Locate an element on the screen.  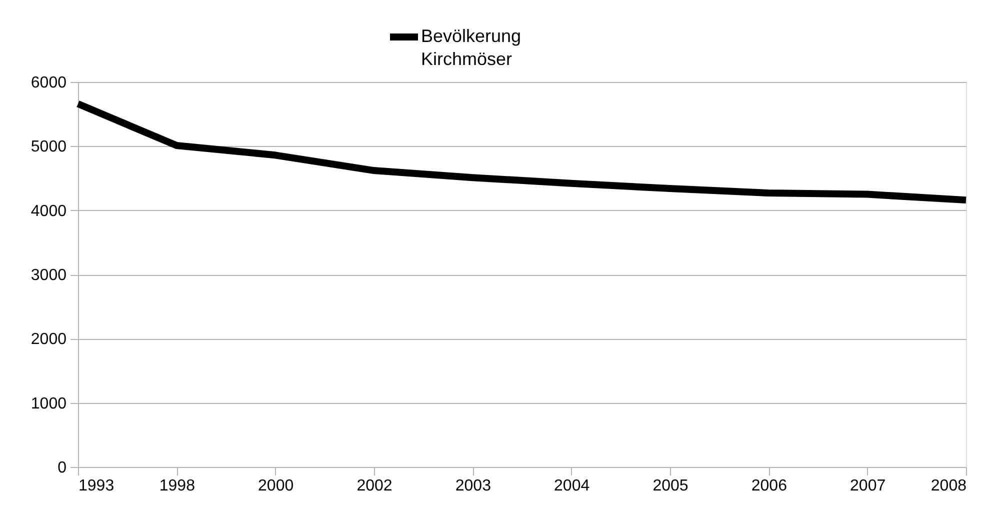
y-tick-label: 3000 is located at coordinates (48, 275).